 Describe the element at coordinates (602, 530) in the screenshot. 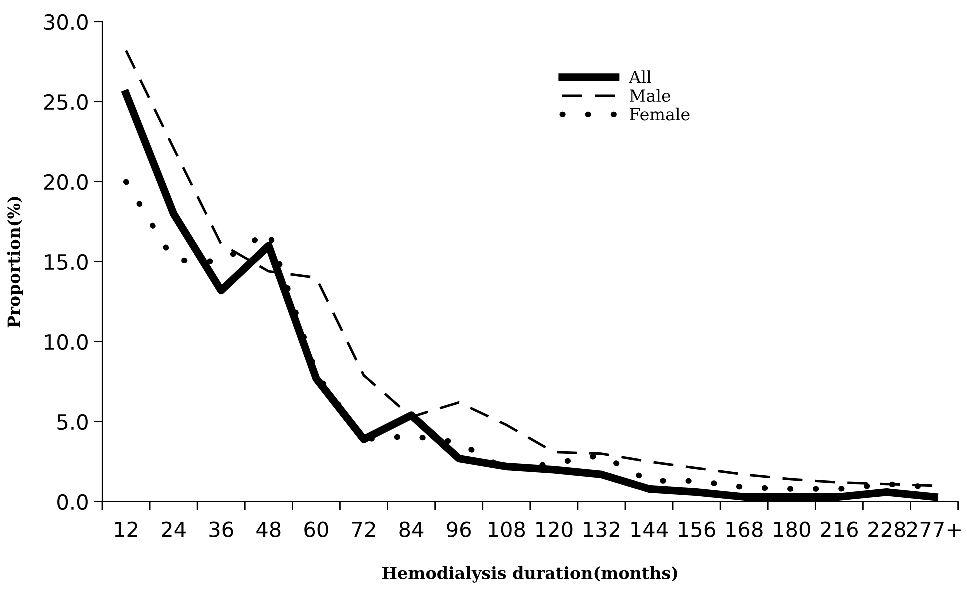

I see `x-tick-label: 132` at that location.